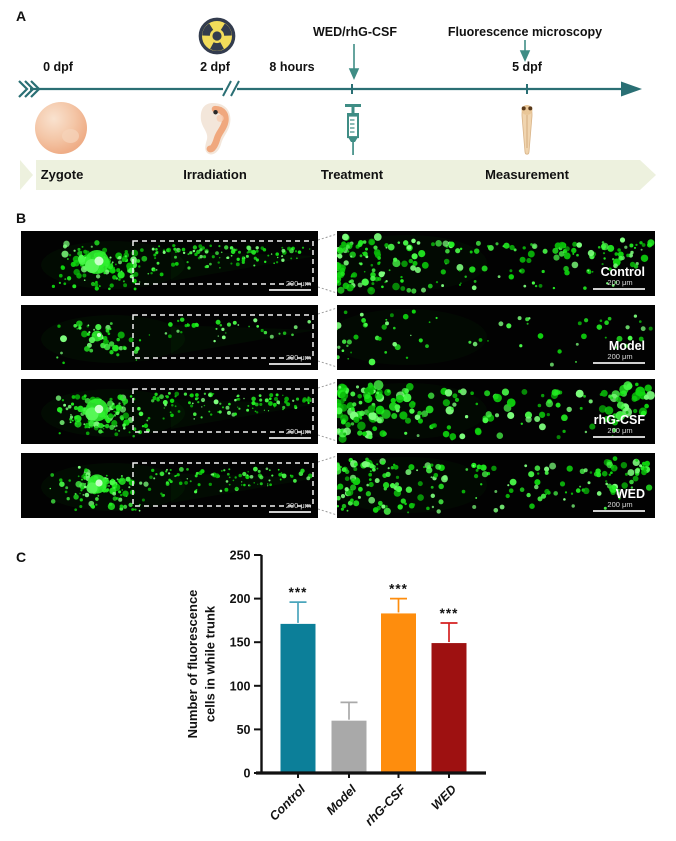  Describe the element at coordinates (217, 36) in the screenshot. I see `radiation-icon` at that location.